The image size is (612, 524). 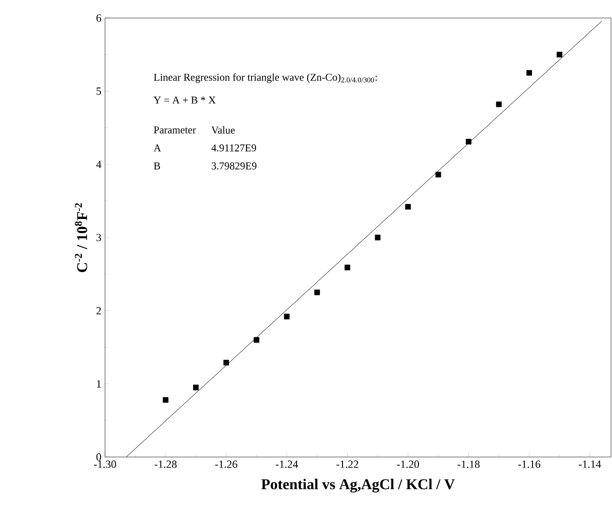 I want to click on y-tick-label: 5, so click(x=99, y=91).